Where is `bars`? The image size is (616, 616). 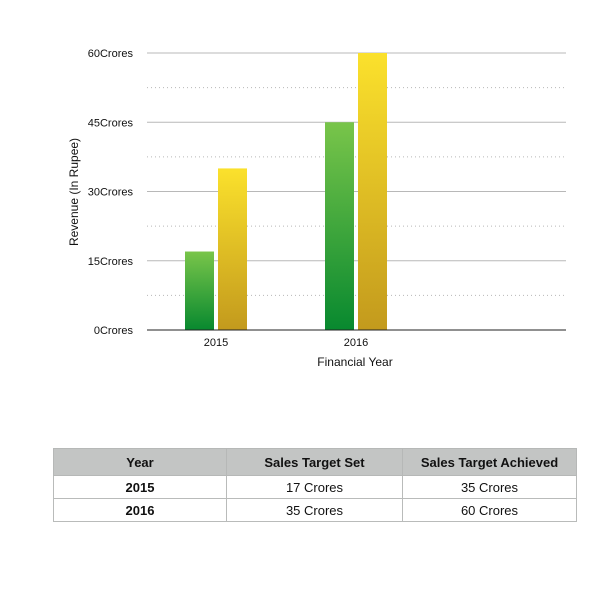 bars is located at coordinates (286, 191).